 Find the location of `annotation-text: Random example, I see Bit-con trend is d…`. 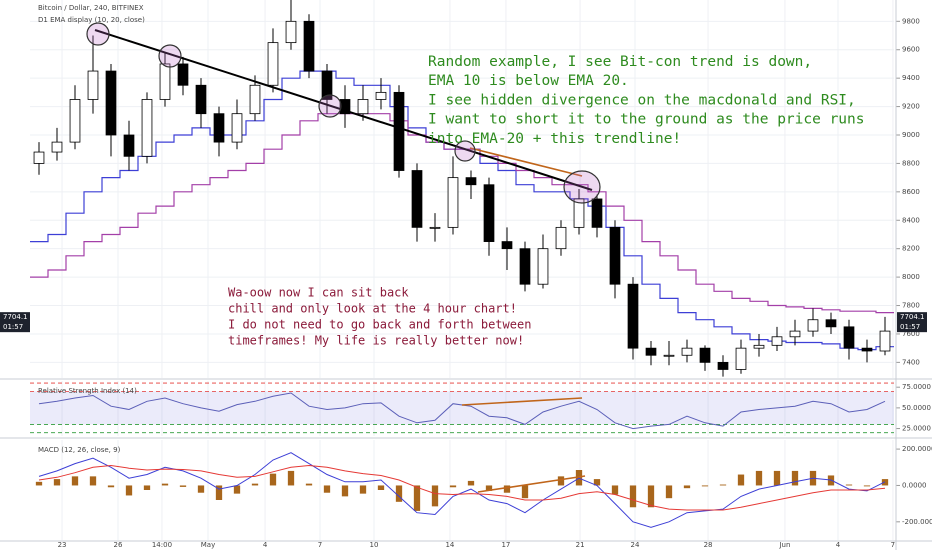

annotation-text: Random example, I see Bit-con trend is d… is located at coordinates (620, 62).